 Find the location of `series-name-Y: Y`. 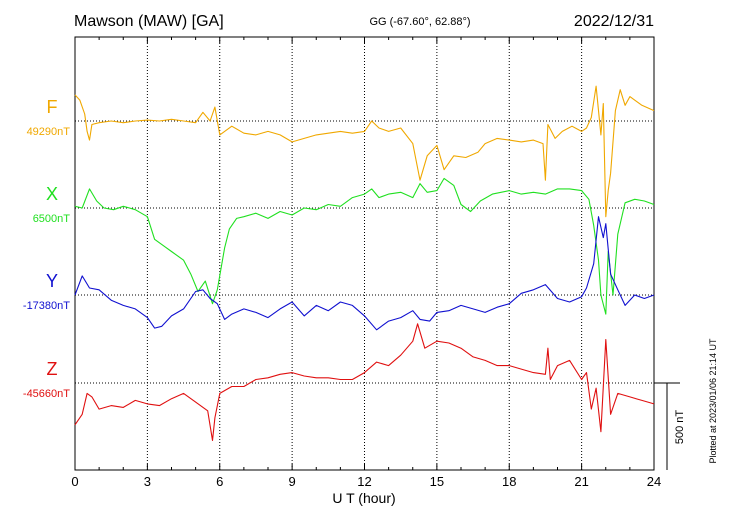

series-name-Y: Y is located at coordinates (52, 281).